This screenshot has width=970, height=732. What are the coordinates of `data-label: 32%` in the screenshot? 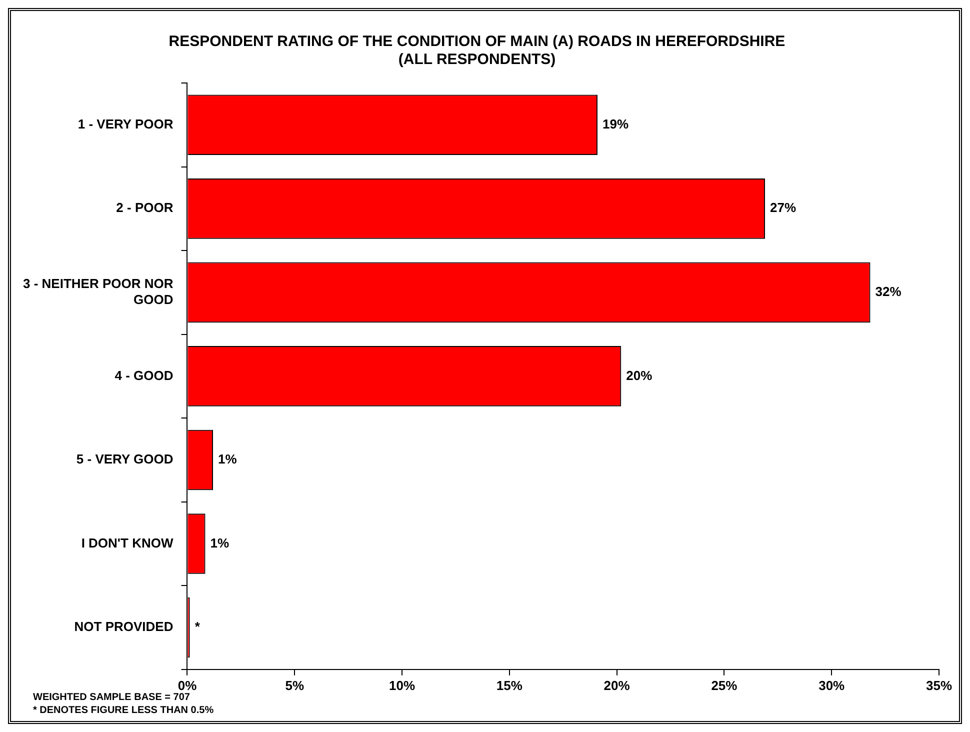 It's located at (888, 292).